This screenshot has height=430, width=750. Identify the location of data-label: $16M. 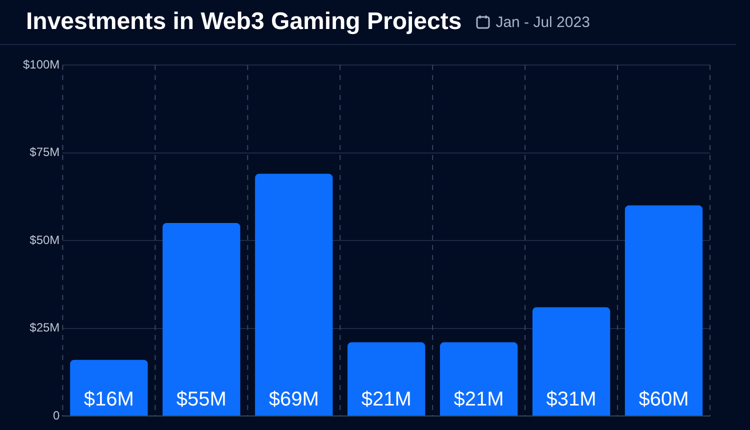
(109, 399).